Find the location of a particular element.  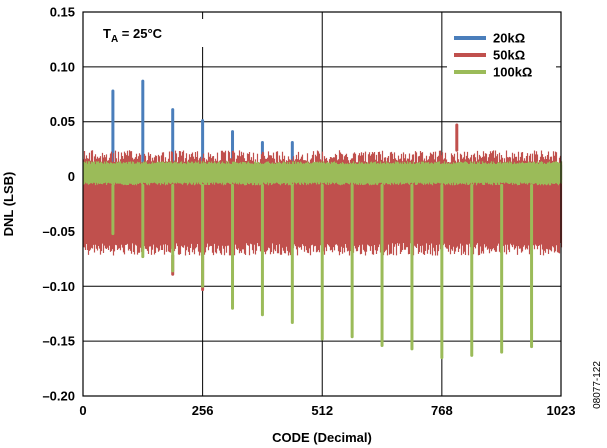

legend-label: 50kΩ is located at coordinates (509, 55).